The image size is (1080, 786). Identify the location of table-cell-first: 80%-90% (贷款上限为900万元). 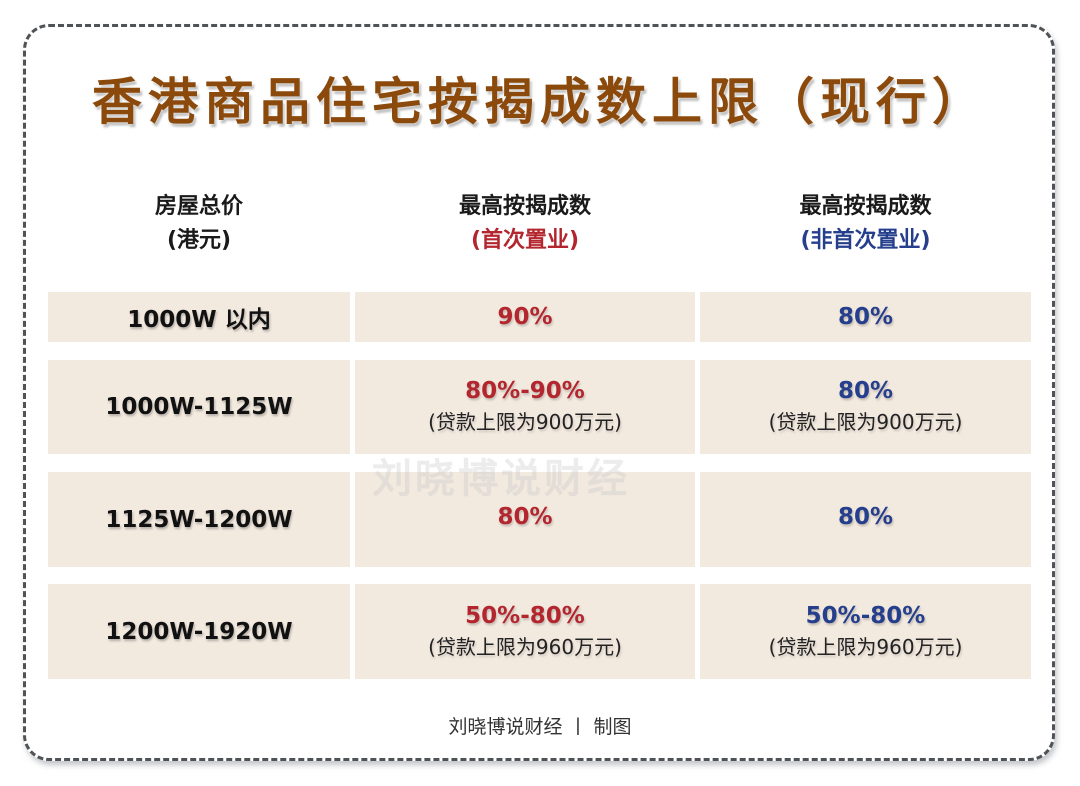
(525, 407).